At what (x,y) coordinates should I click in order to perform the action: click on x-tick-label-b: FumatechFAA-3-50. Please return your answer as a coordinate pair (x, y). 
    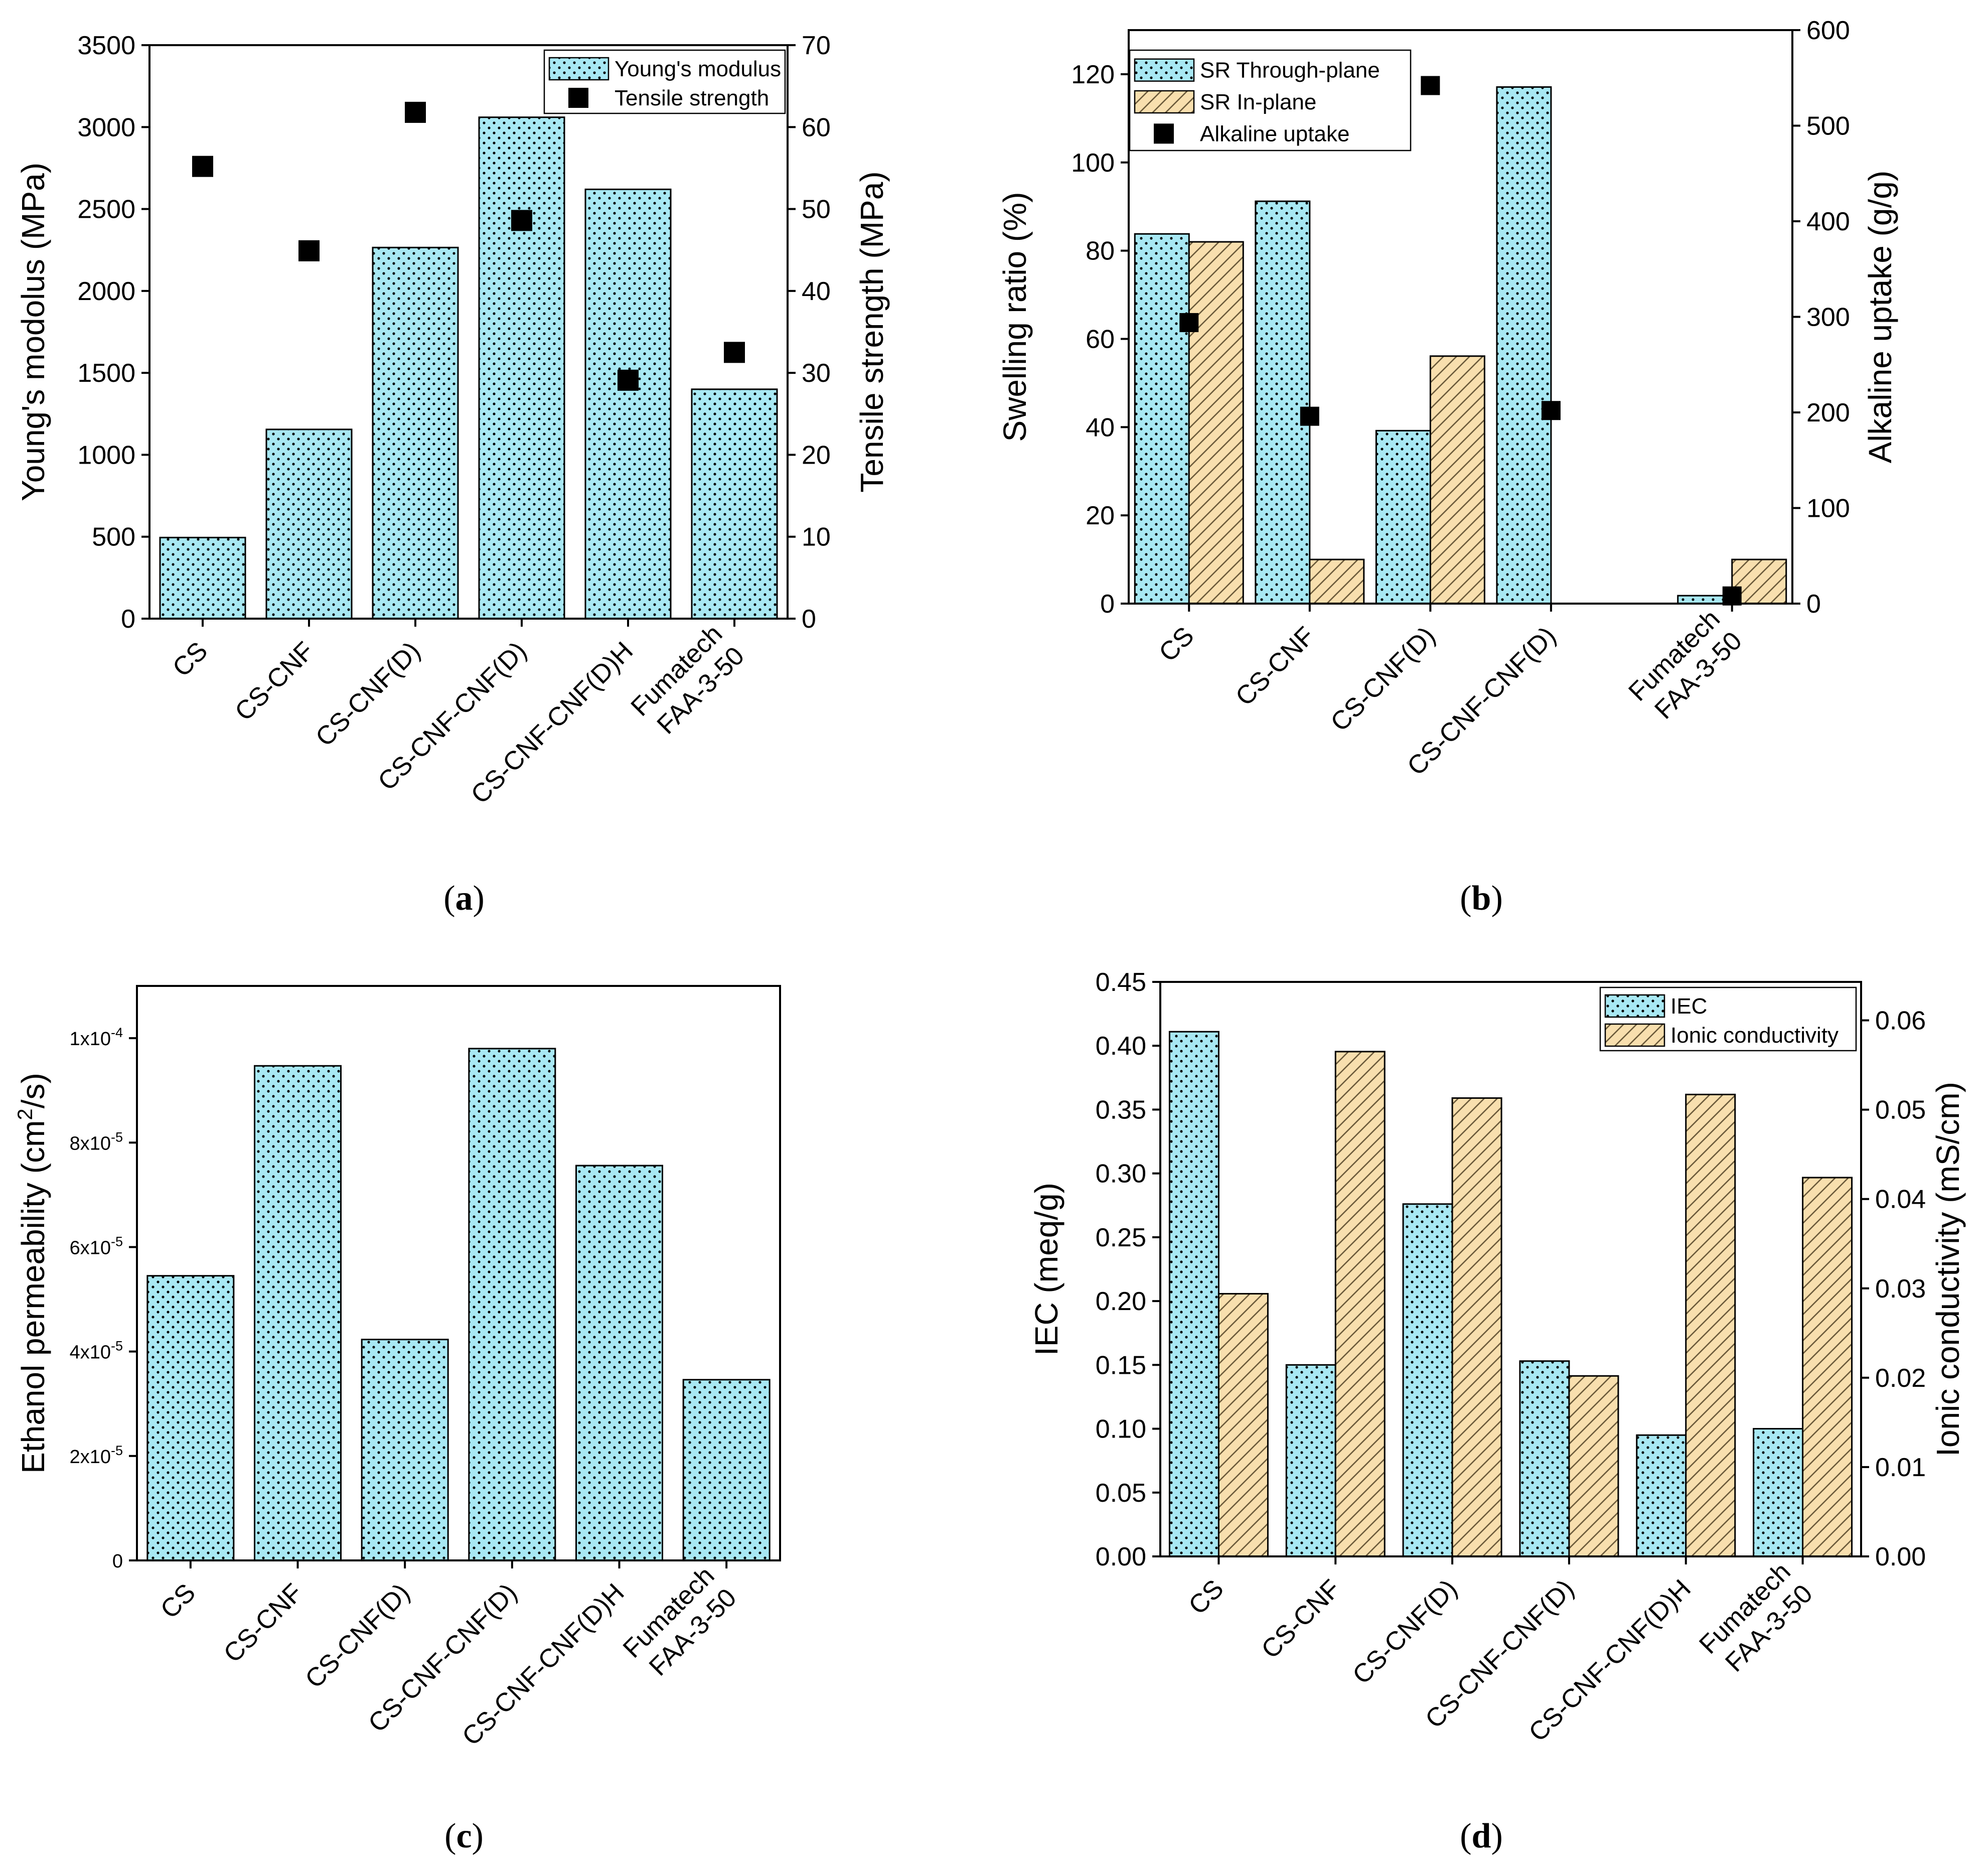
    Looking at the image, I should click on (1685, 667).